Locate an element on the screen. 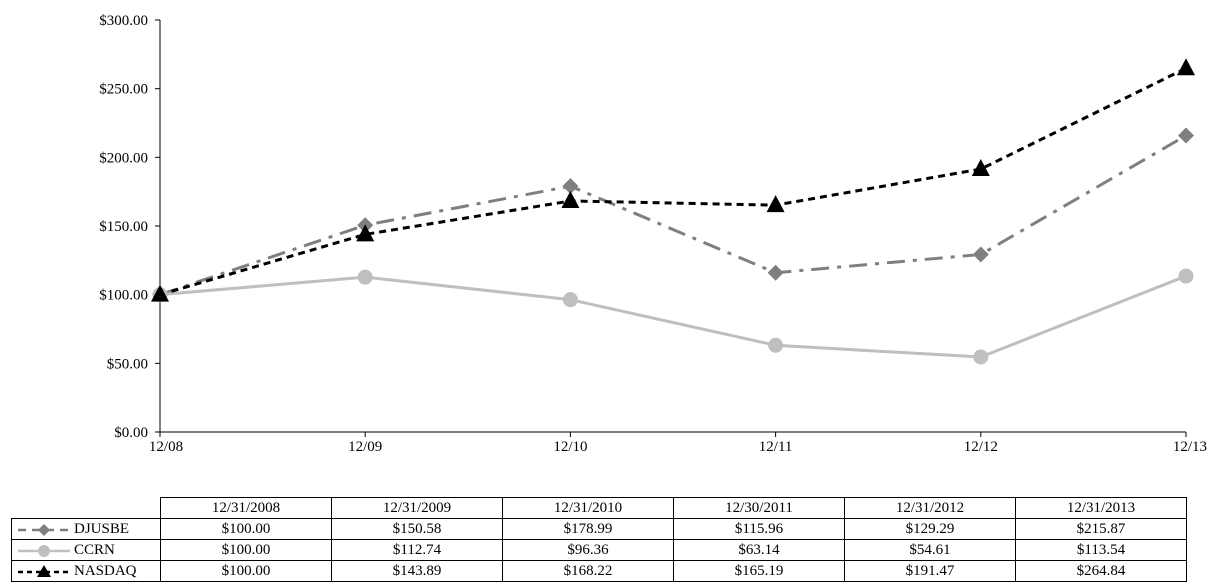 The height and width of the screenshot is (582, 1208). y-tick-label: $250.00 is located at coordinates (123, 90).